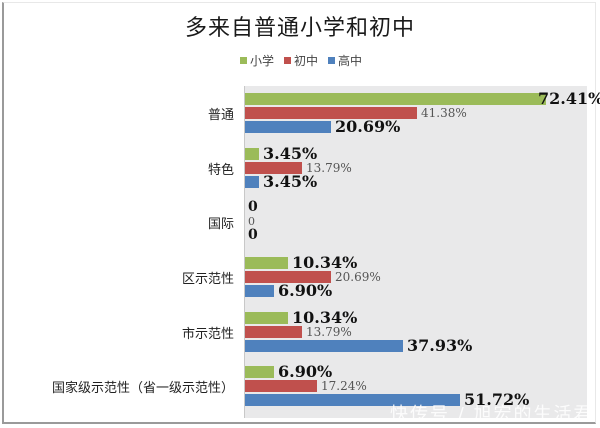  I want to click on data-label: 72.41%, so click(569, 98).